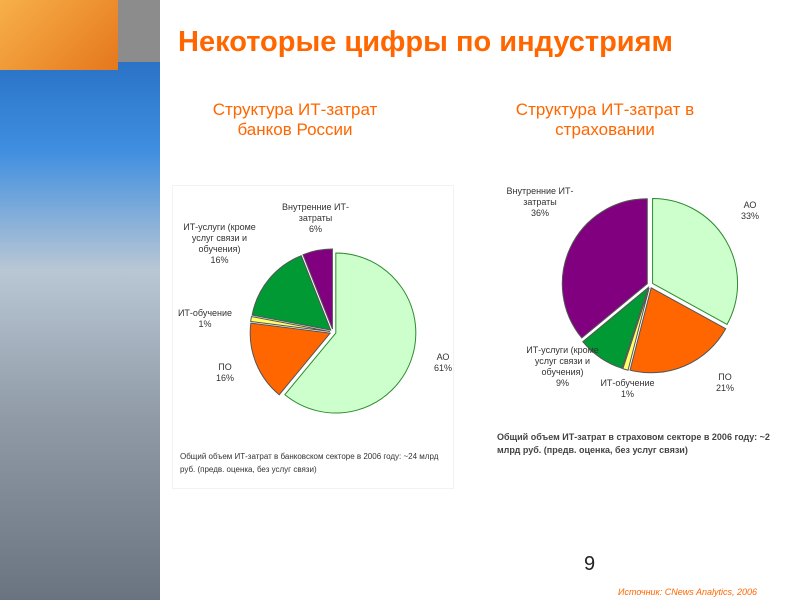 Image resolution: width=800 pixels, height=600 pixels. Describe the element at coordinates (295, 119) in the screenshot. I see `chart-title: Структура ИТ-затрат банков России` at that location.